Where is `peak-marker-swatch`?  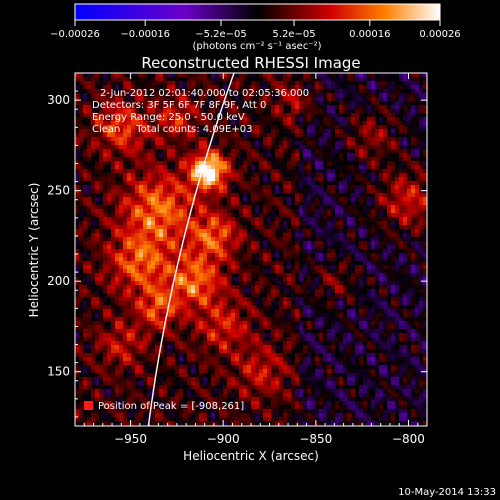 peak-marker-swatch is located at coordinates (88, 405).